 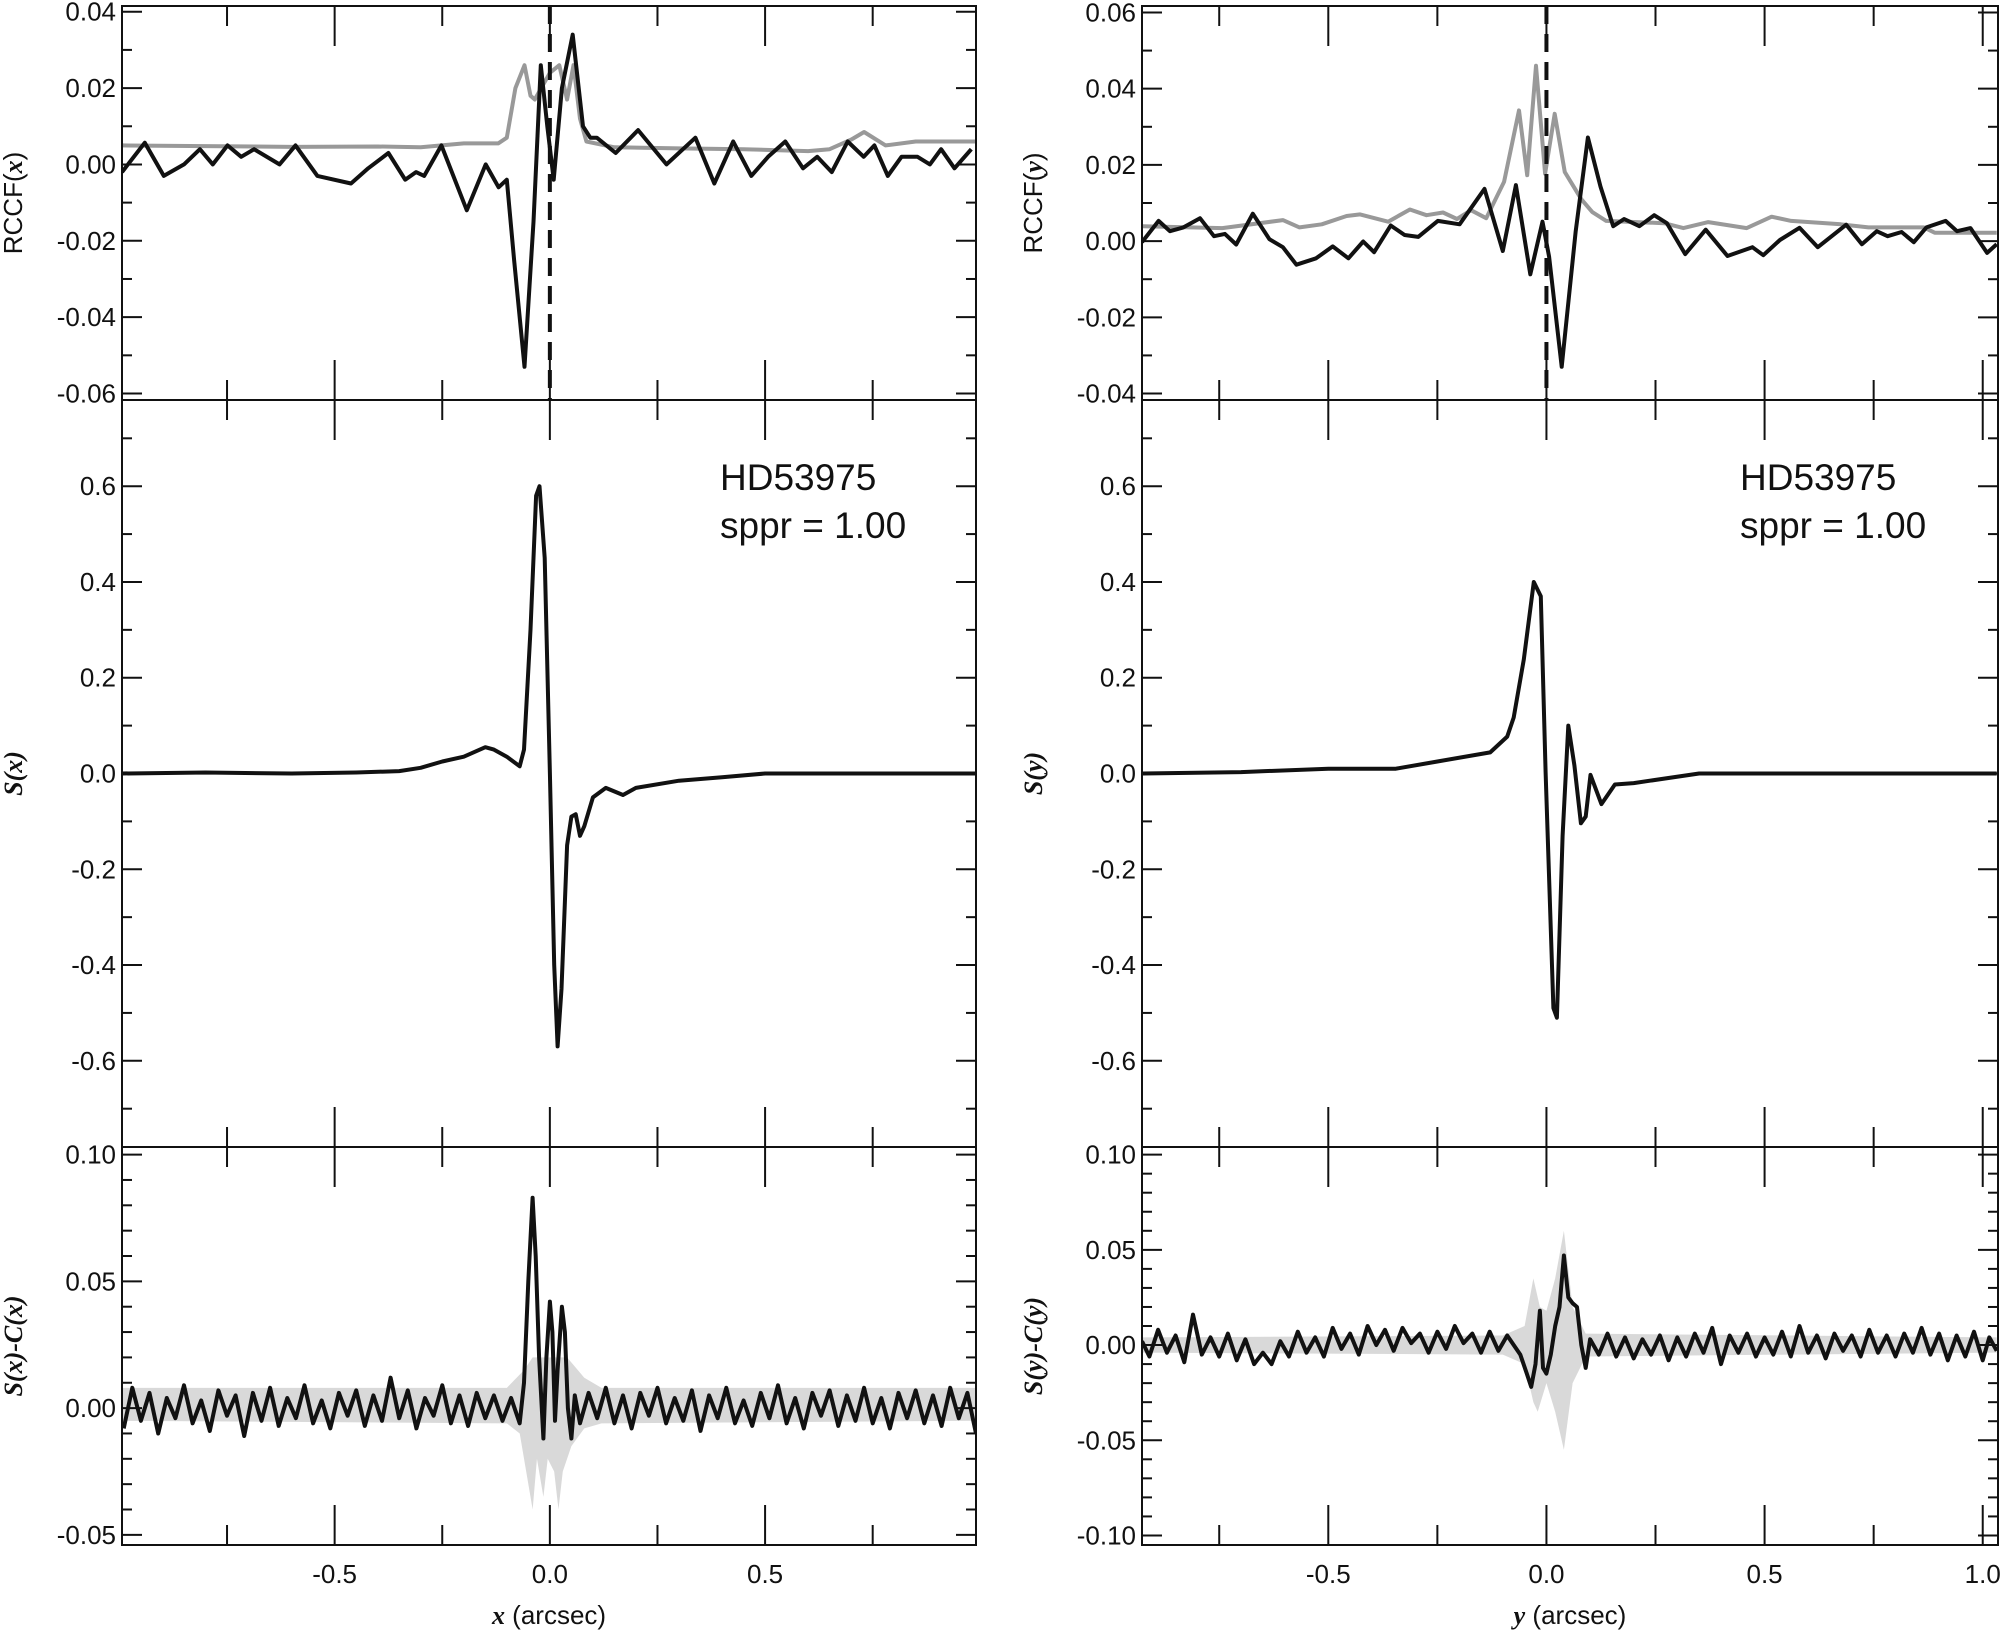 I want to click on x-axis-label: x (arcsec), so click(x=548, y=1615).